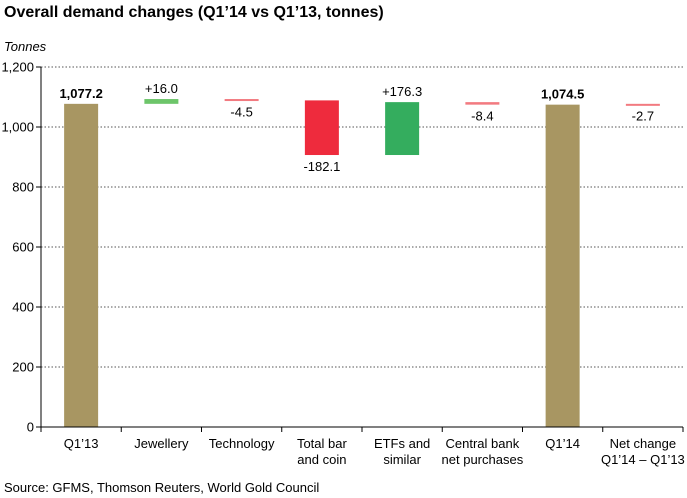  I want to click on category-label: ETFs and similar, so click(402, 451).